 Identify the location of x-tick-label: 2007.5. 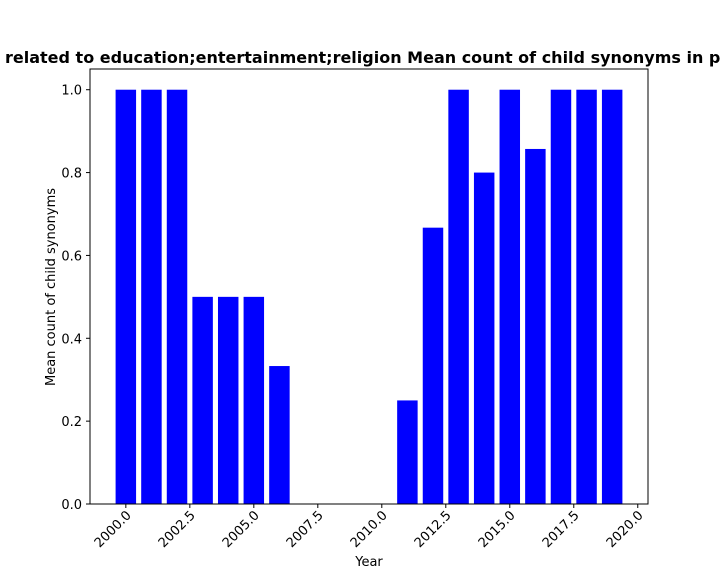
(305, 529).